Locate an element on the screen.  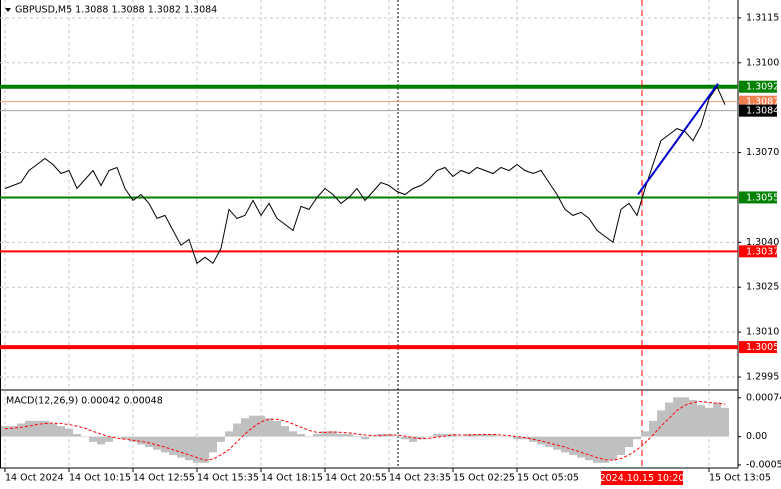
cursor-label: 2024.10.15 10:20 is located at coordinates (642, 478).